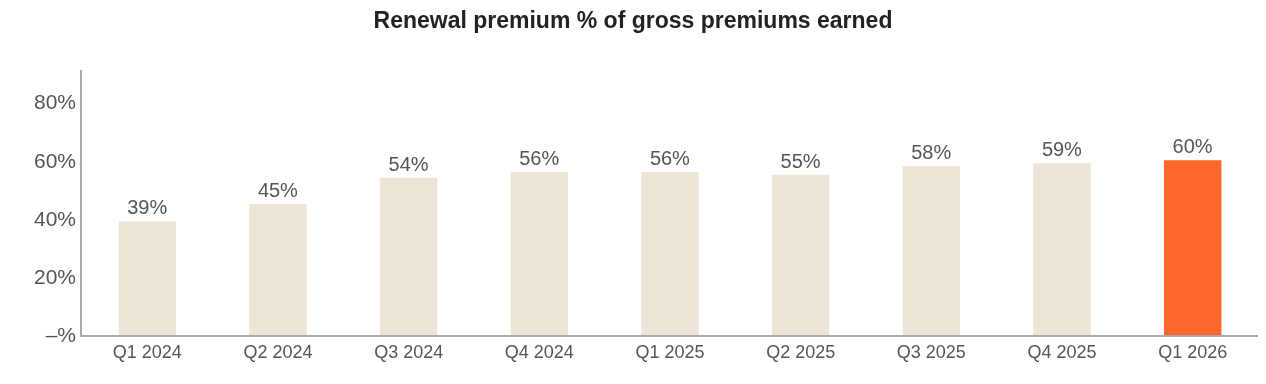 The image size is (1266, 384). I want to click on x-tick-label: Q2 2024, so click(278, 352).